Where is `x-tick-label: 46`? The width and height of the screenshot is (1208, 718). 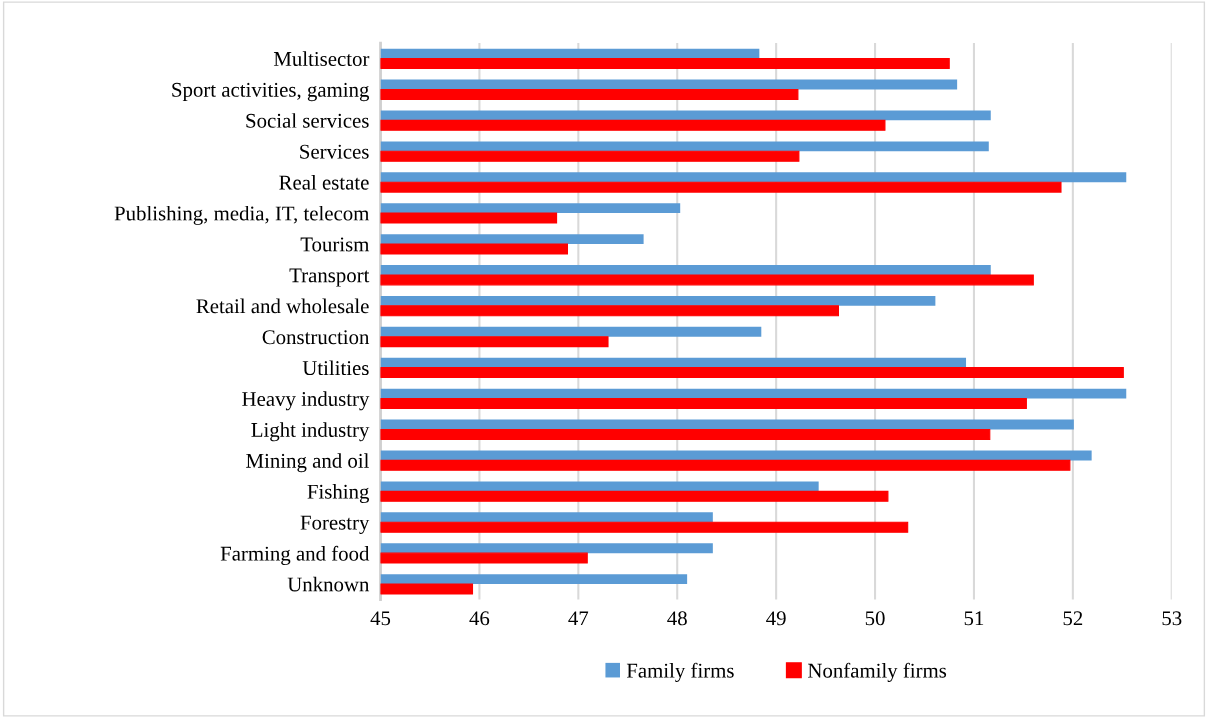 x-tick-label: 46 is located at coordinates (479, 618).